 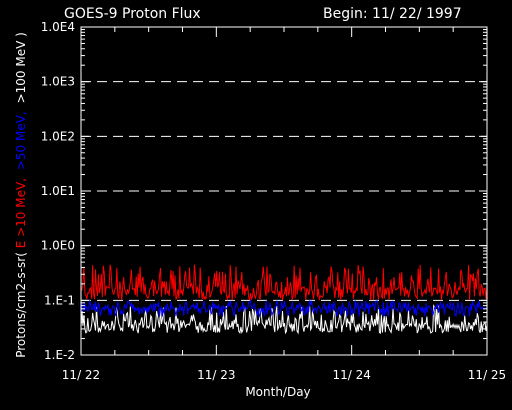 What do you see at coordinates (59, 355) in the screenshot?
I see `y-tick-label-6: 1.E-2` at bounding box center [59, 355].